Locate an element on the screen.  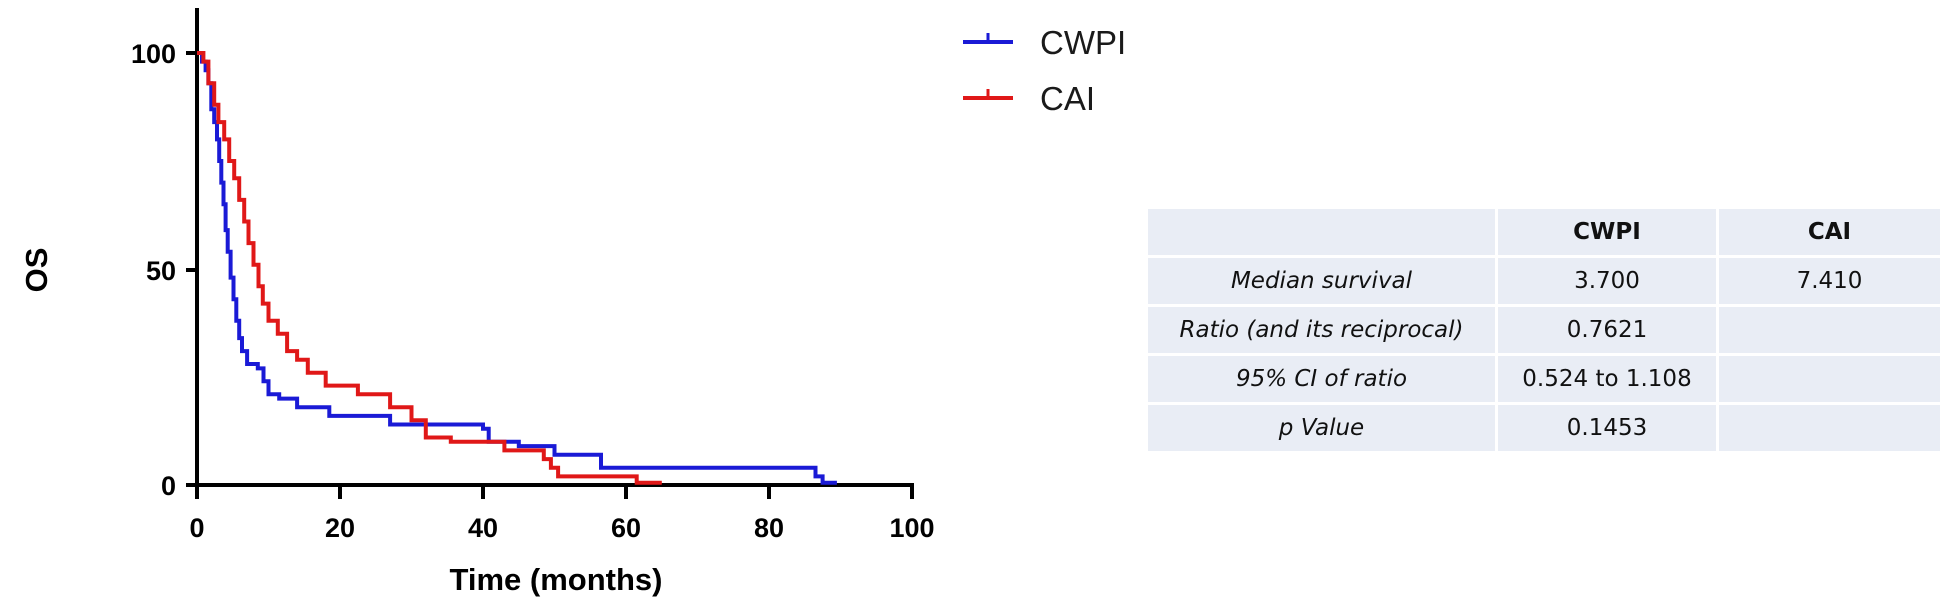
table-row: Ratio (and its reciprocal) 0.7621 is located at coordinates (1544, 330).